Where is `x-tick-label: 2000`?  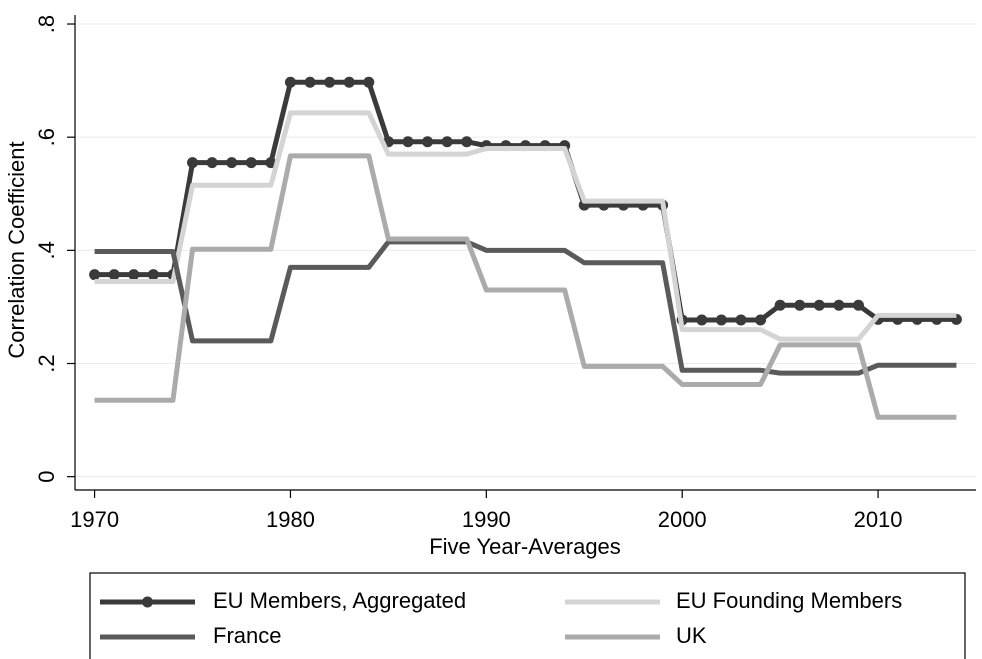
x-tick-label: 2000 is located at coordinates (682, 519).